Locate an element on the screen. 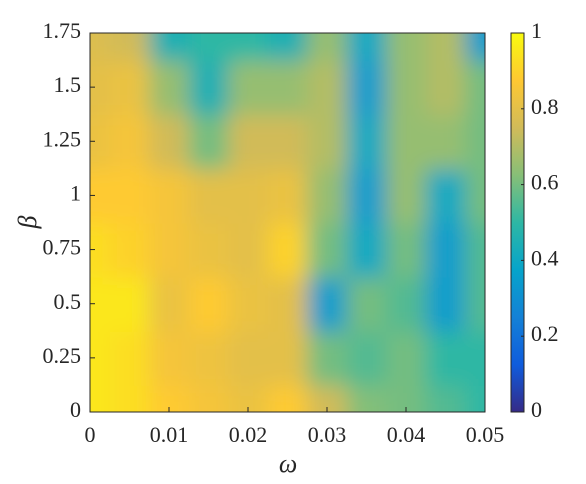  y-tick-label: 1 is located at coordinates (75, 192).